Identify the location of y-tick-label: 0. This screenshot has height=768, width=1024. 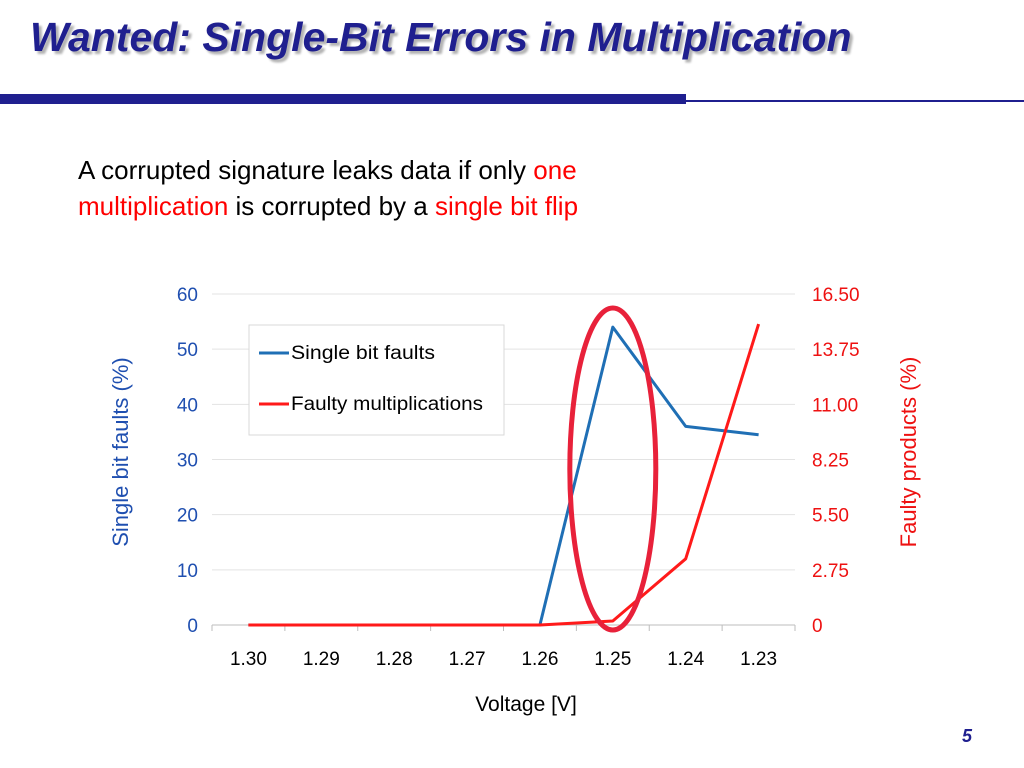
(192, 626).